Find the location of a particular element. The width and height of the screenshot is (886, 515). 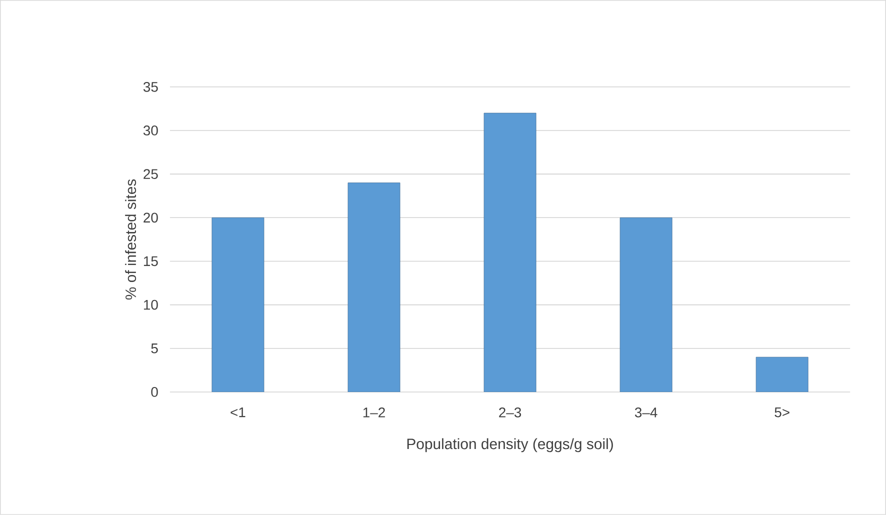

y-axis-title: % of infested sites is located at coordinates (130, 239).